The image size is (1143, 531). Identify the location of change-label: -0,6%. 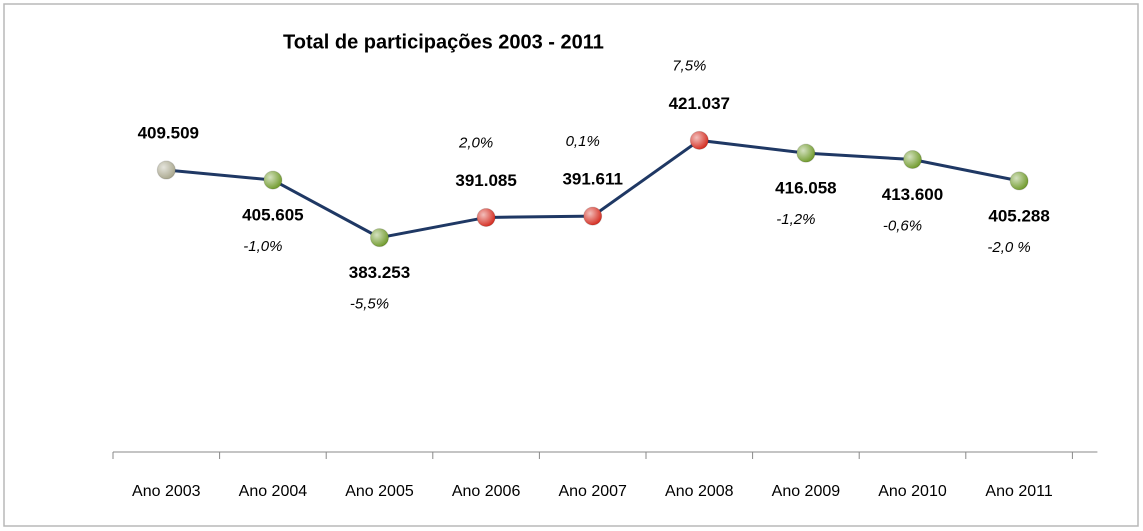
(902, 225).